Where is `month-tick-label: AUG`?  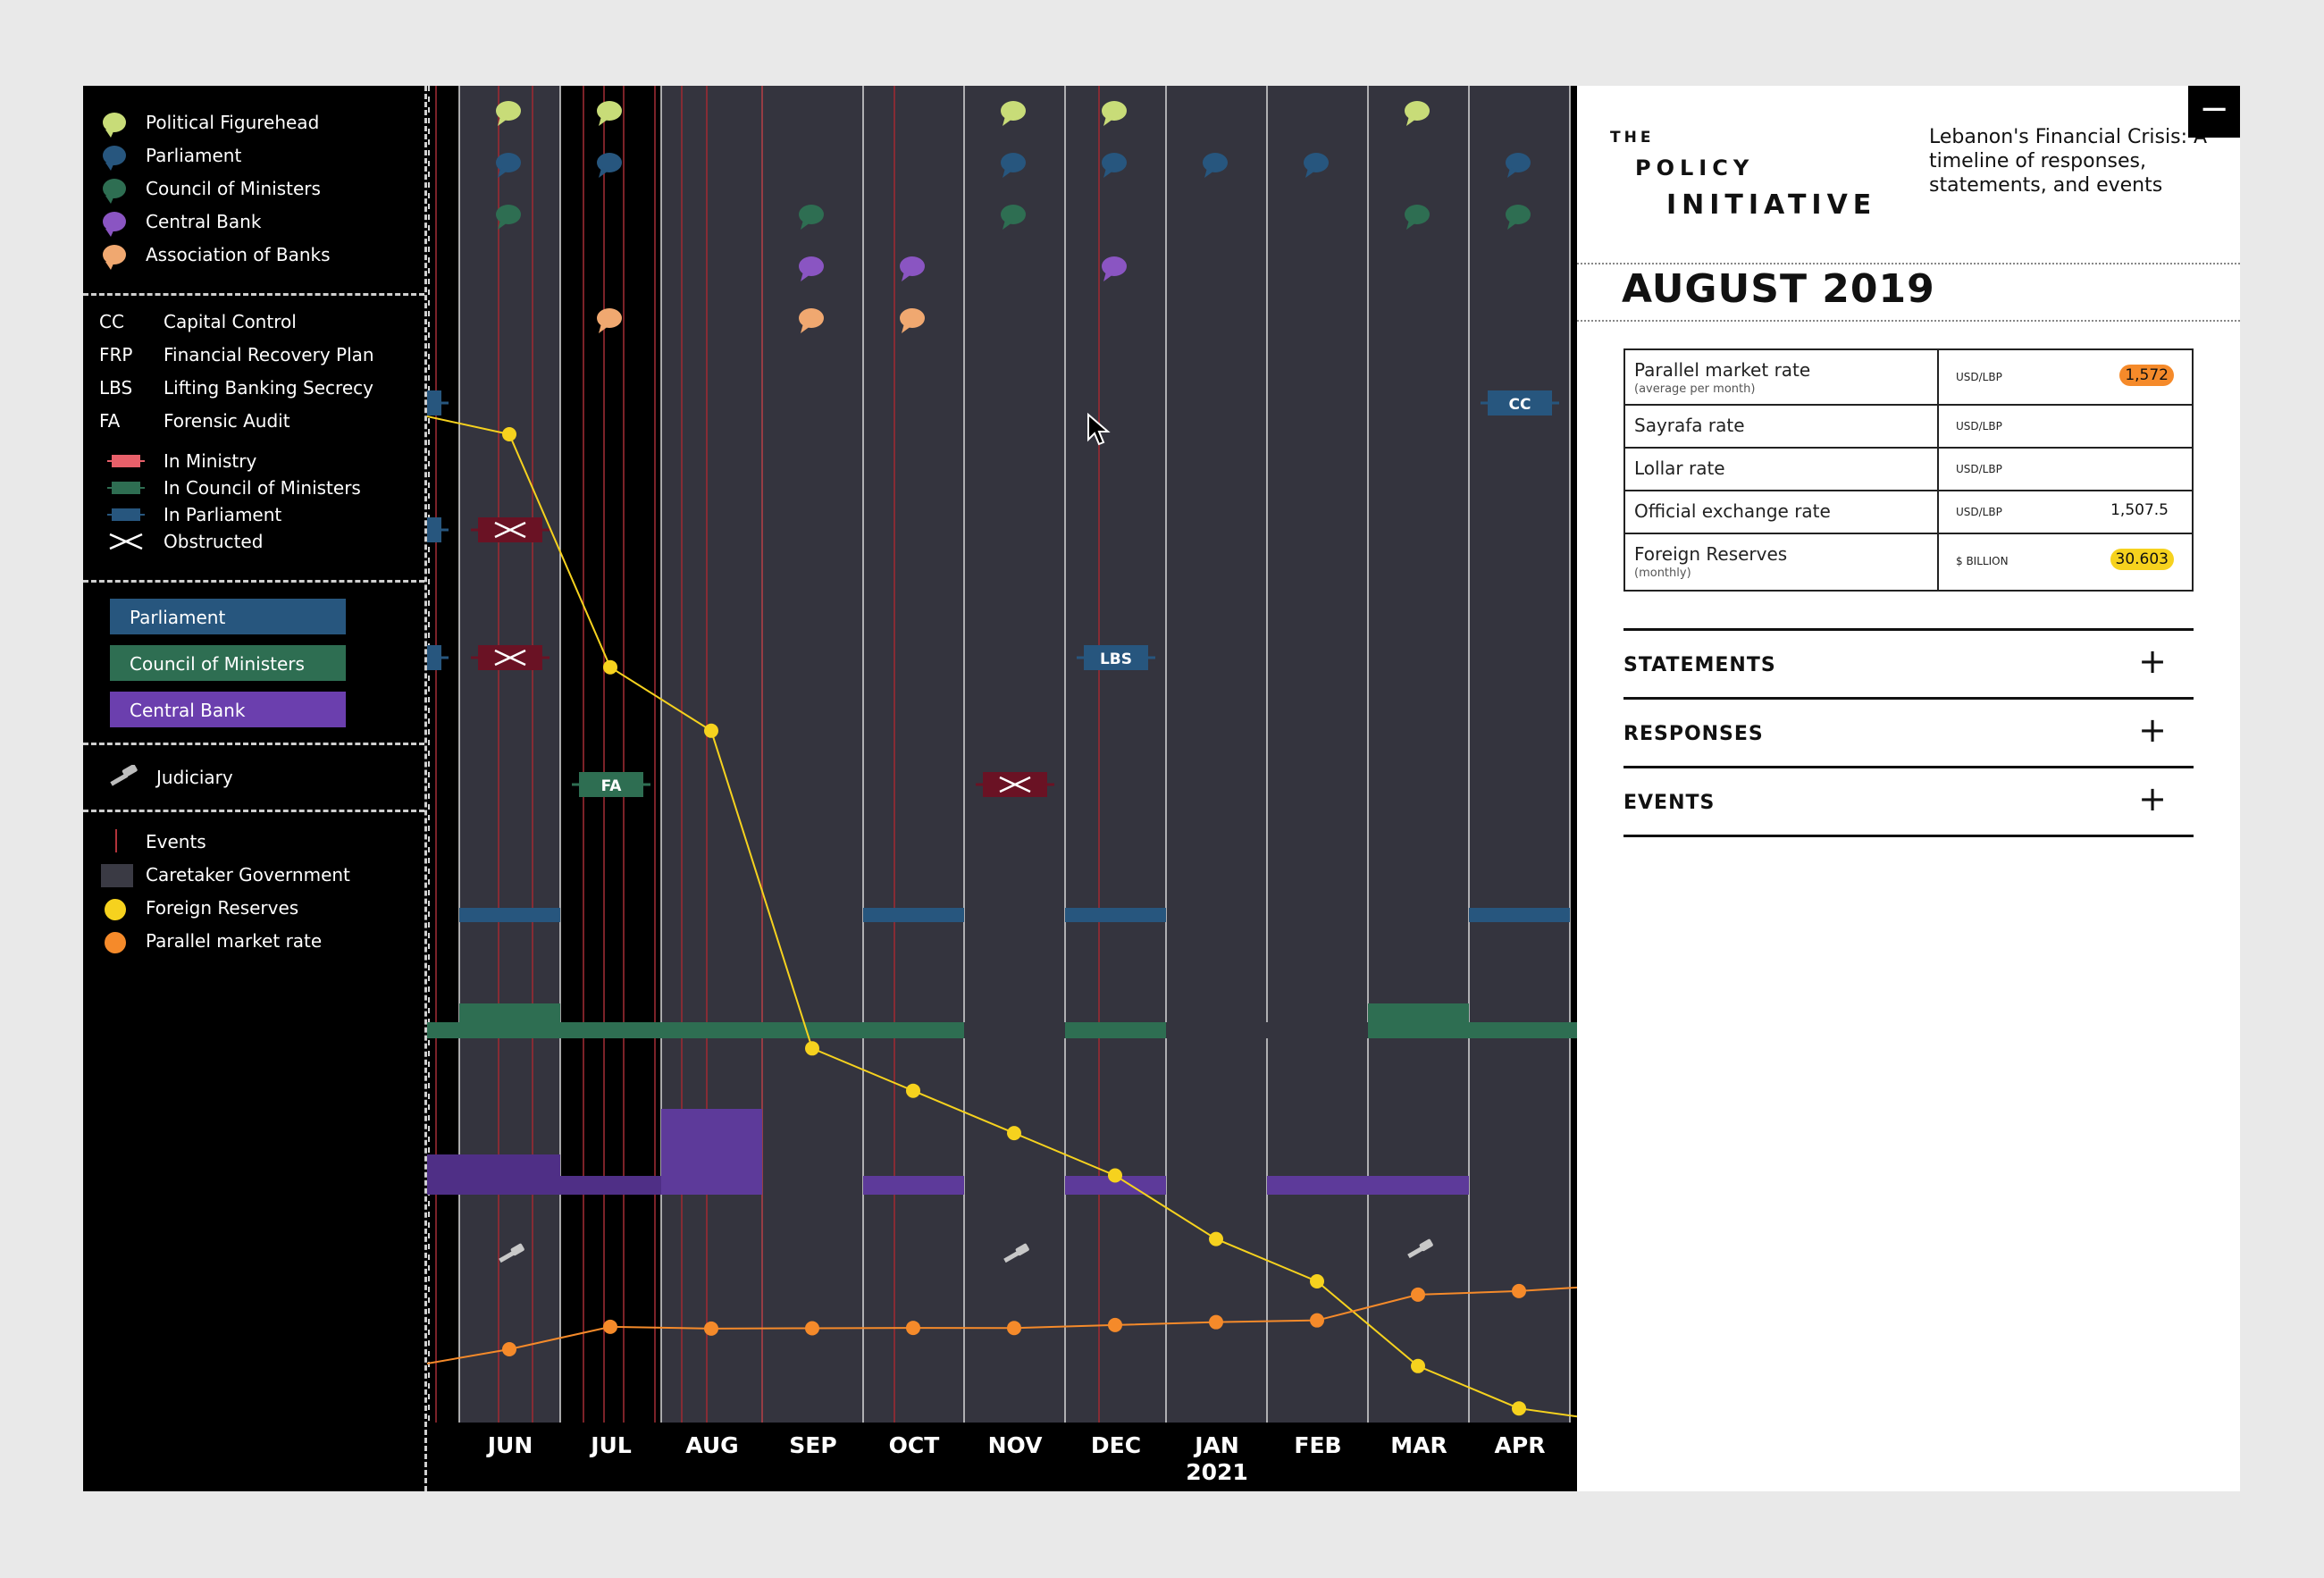
month-tick-label: AUG is located at coordinates (711, 1445).